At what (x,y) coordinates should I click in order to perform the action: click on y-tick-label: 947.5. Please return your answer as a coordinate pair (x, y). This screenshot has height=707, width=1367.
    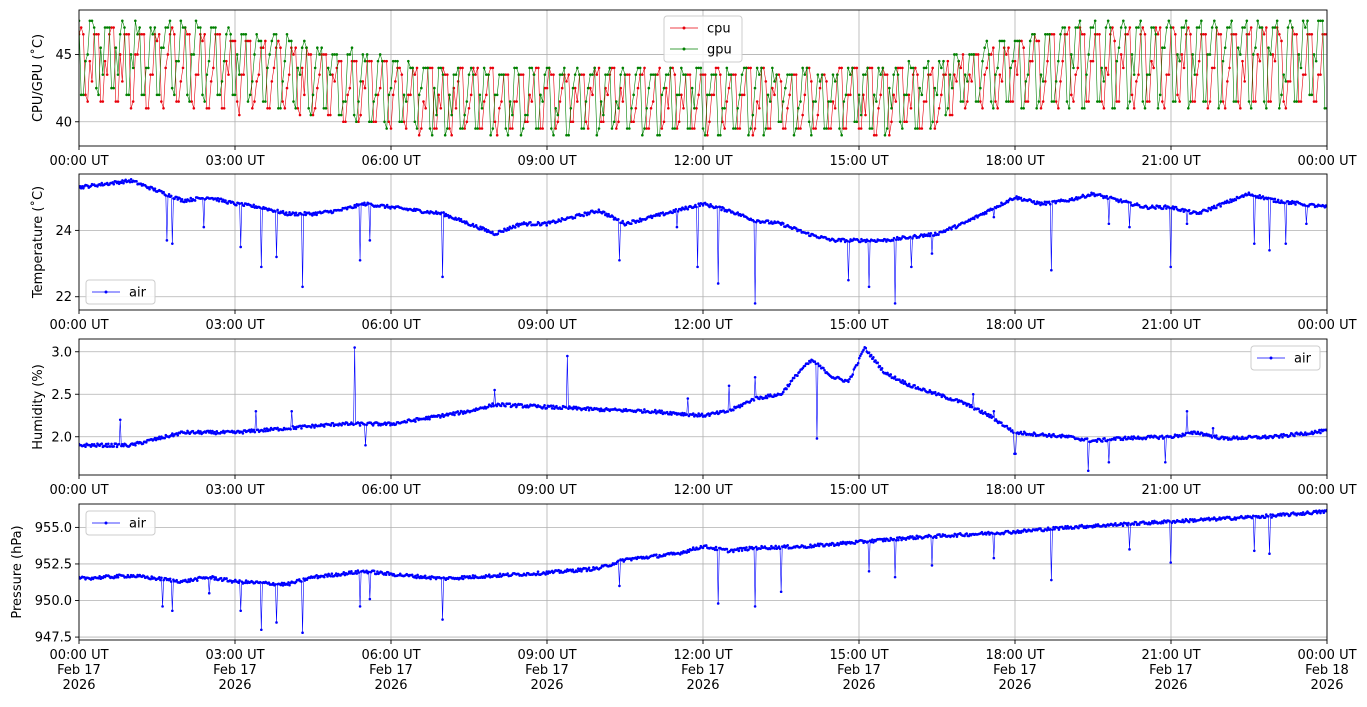
    Looking at the image, I should click on (53, 638).